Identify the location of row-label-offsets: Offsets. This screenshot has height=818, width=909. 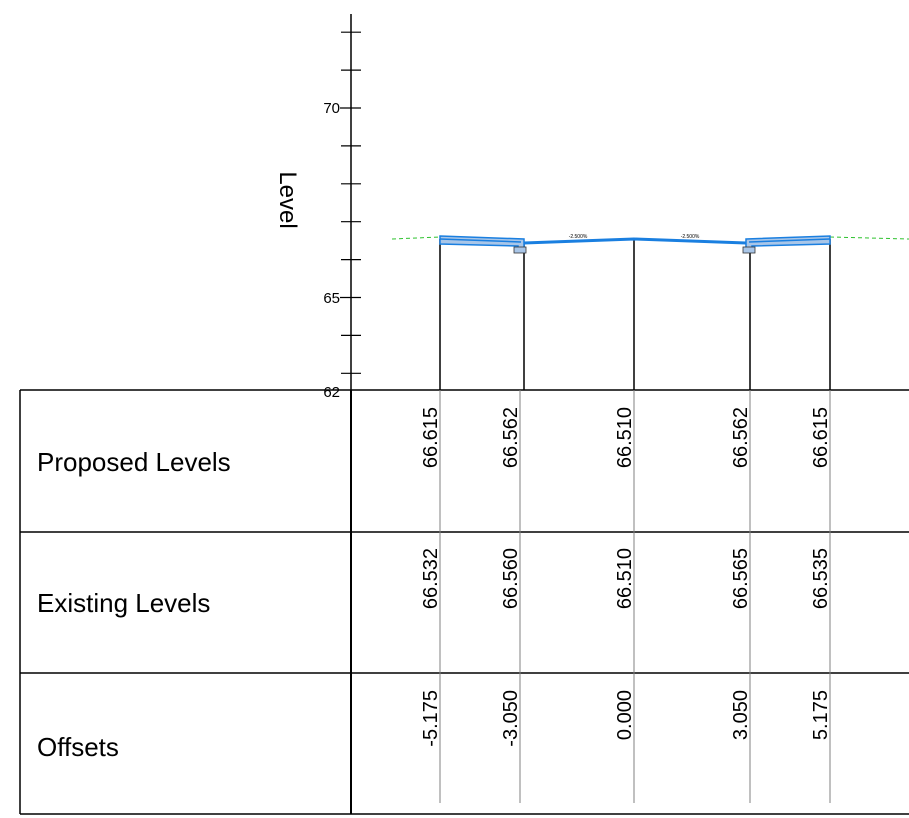
(78, 747).